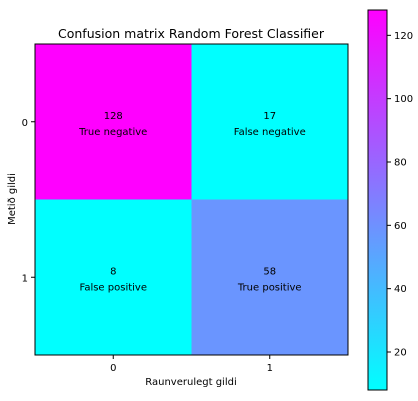 The image size is (418, 401). Describe the element at coordinates (400, 226) in the screenshot. I see `colorbar-tick-label: 60` at that location.